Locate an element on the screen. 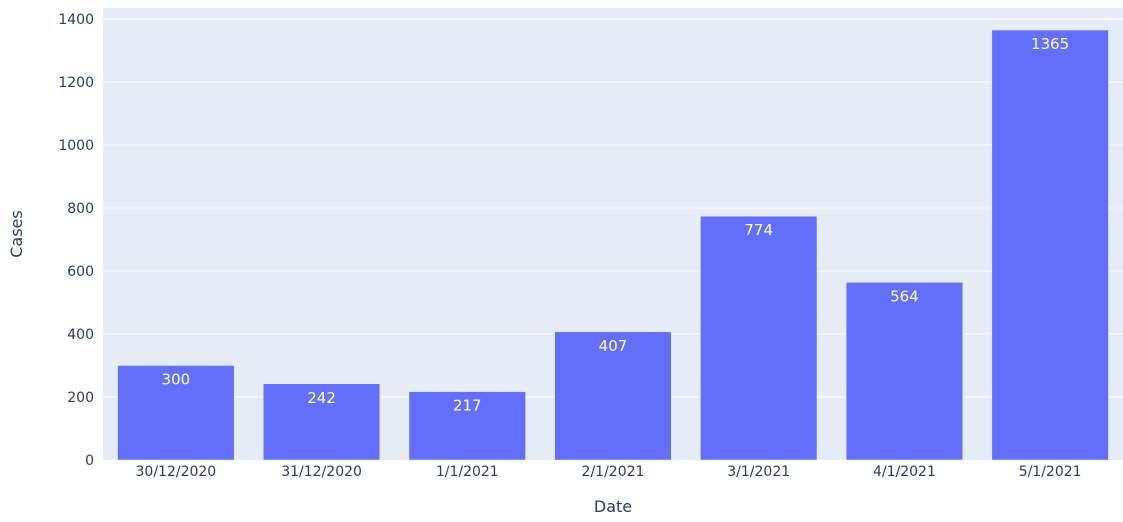  bar-data-label: 774 is located at coordinates (758, 230).